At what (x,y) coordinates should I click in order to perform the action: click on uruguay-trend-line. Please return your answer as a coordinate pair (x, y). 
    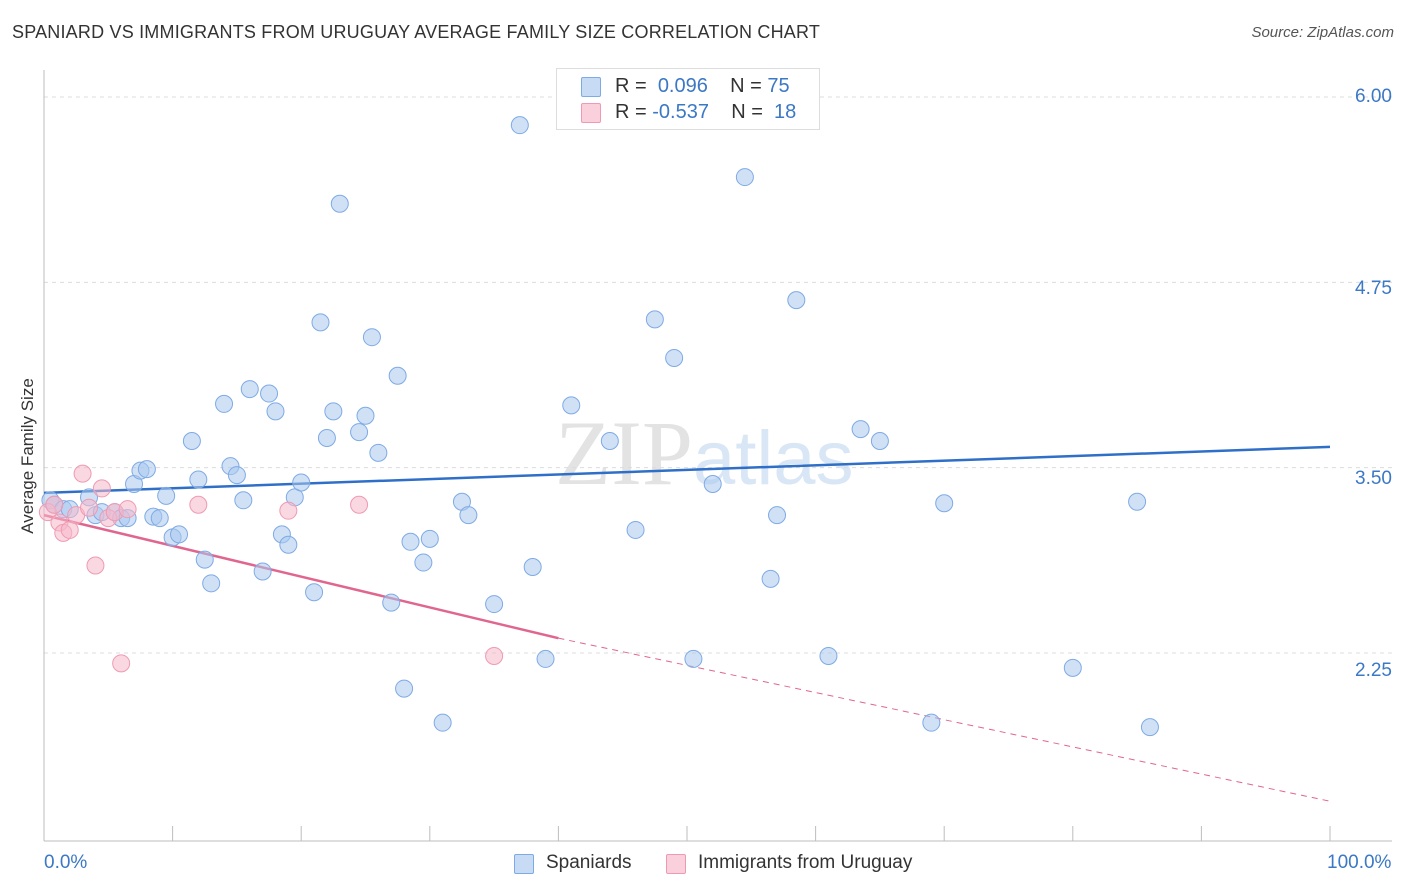
    Looking at the image, I should click on (301, 576).